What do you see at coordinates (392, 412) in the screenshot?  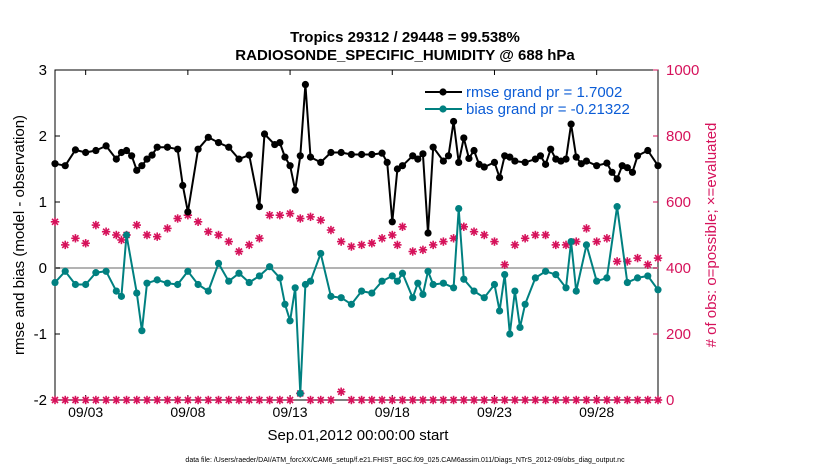 I see `x-tick-label: 09/18` at bounding box center [392, 412].